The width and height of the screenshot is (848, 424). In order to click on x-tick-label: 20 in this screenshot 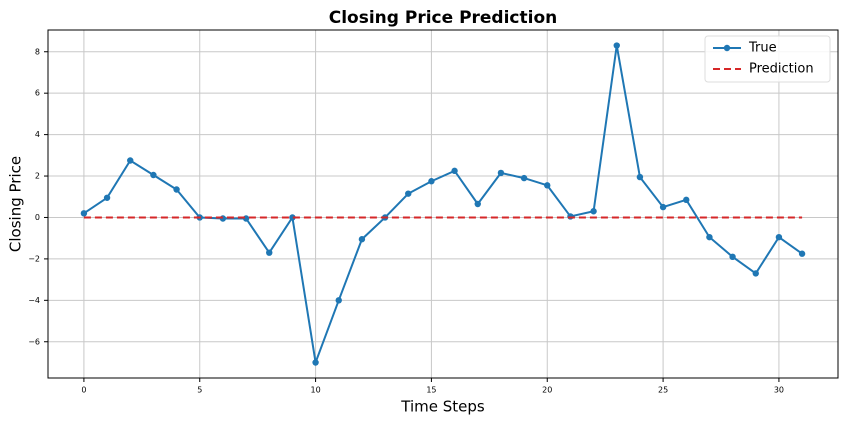, I will do `click(547, 390)`.